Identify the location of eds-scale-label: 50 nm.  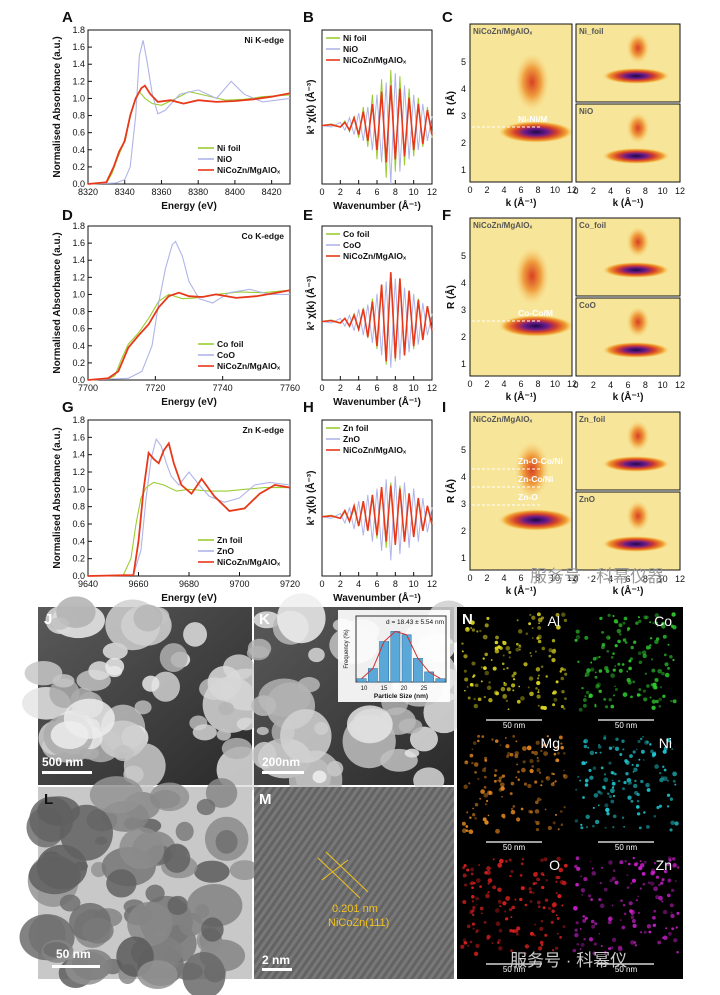
(626, 847).